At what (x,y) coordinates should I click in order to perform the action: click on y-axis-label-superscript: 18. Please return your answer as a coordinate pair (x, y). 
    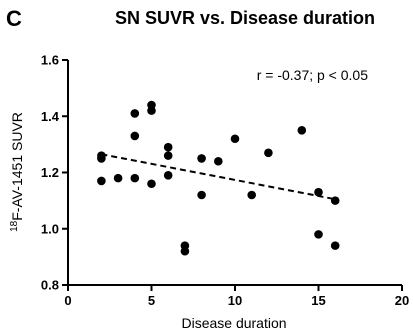
    Looking at the image, I should click on (14, 226).